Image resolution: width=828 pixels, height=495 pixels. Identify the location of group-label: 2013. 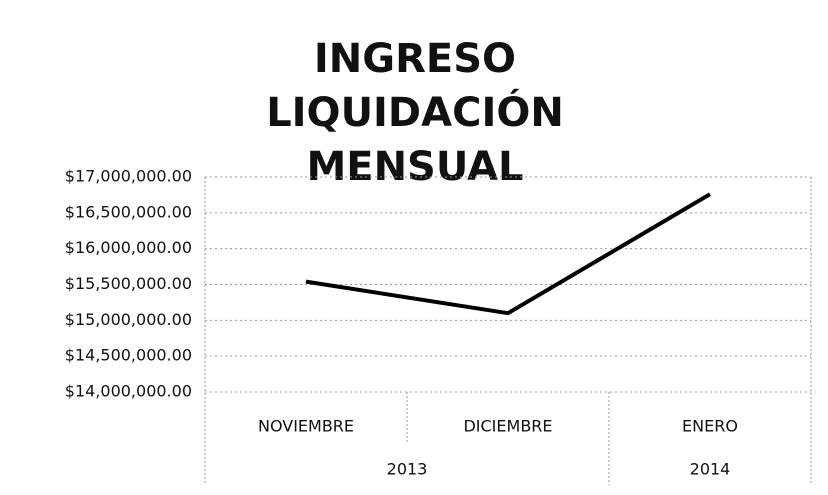
(407, 469).